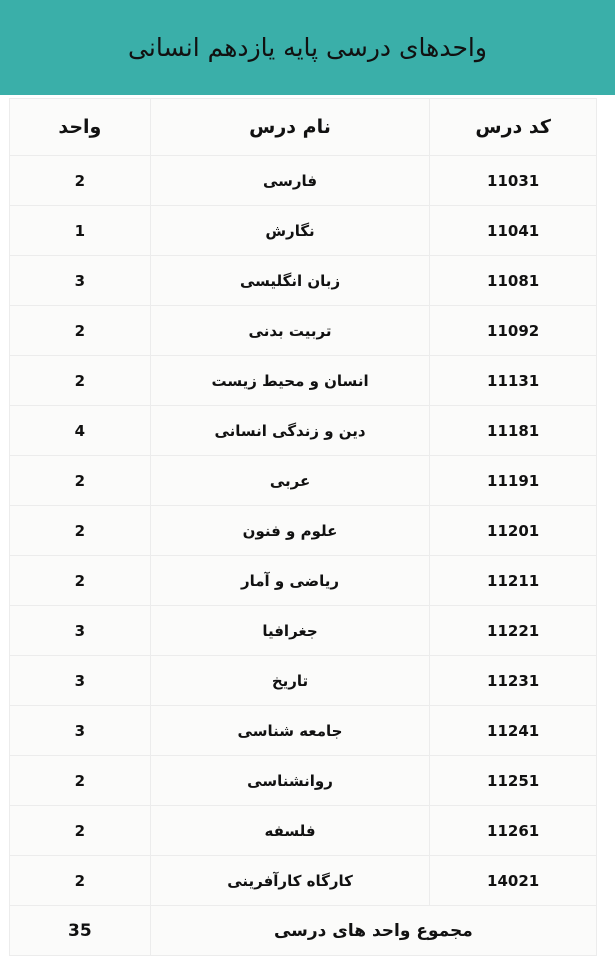 The width and height of the screenshot is (615, 956). Describe the element at coordinates (290, 580) in the screenshot. I see `cell-name: ریاضی و آمار` at that location.